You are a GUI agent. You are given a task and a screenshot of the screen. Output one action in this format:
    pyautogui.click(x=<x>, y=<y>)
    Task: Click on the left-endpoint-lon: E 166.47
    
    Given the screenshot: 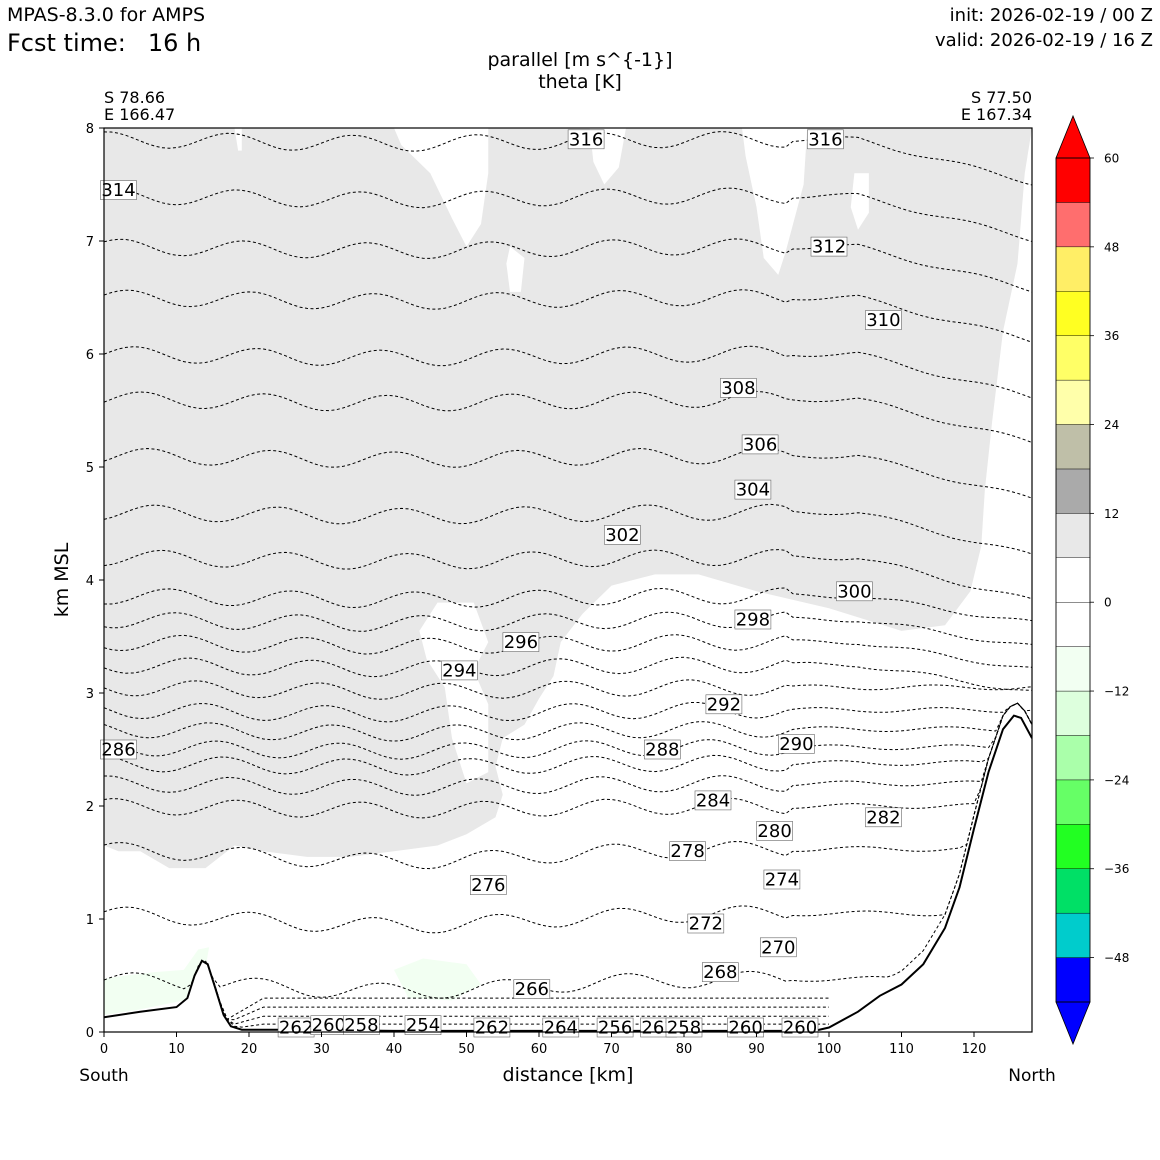 What is the action you would take?
    pyautogui.click(x=140, y=114)
    